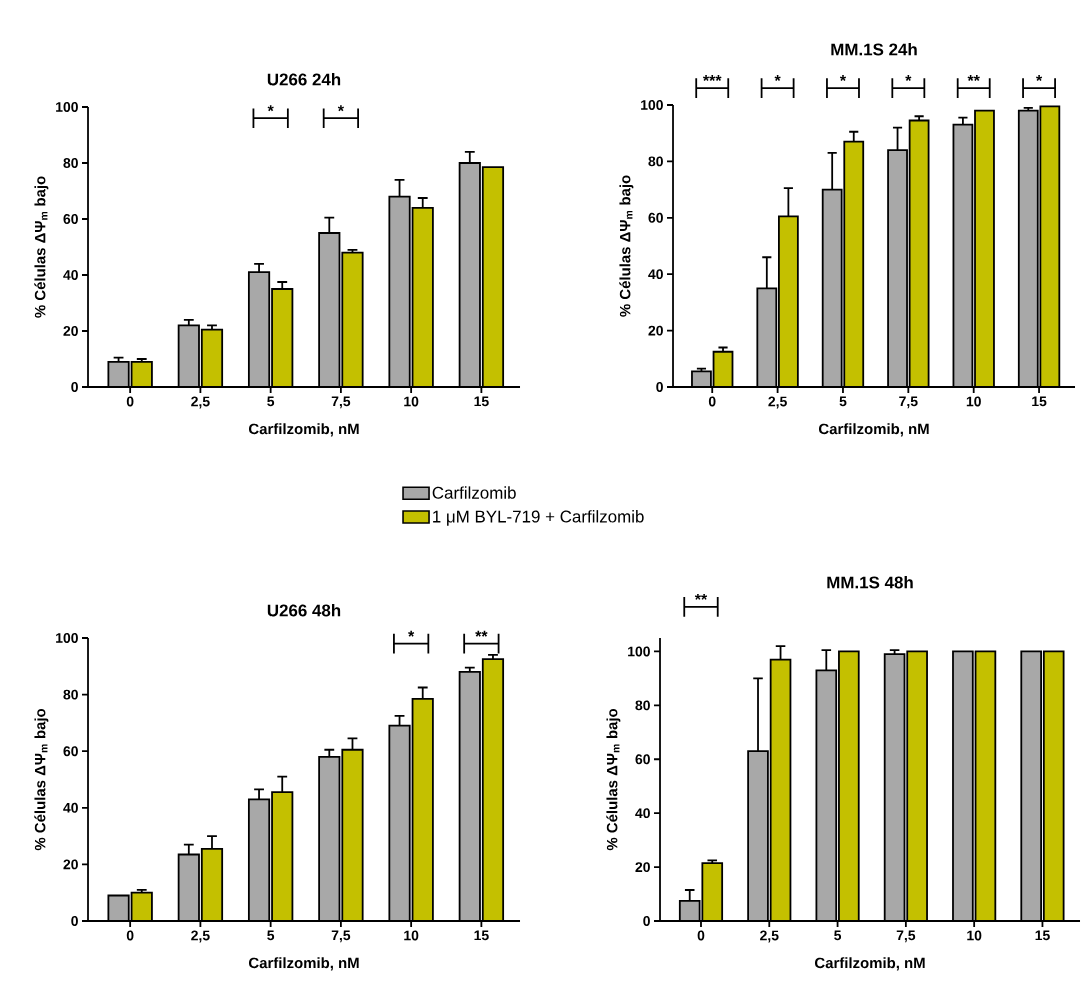 This screenshot has height=995, width=1083. I want to click on chart-title: U266 48h, so click(304, 610).